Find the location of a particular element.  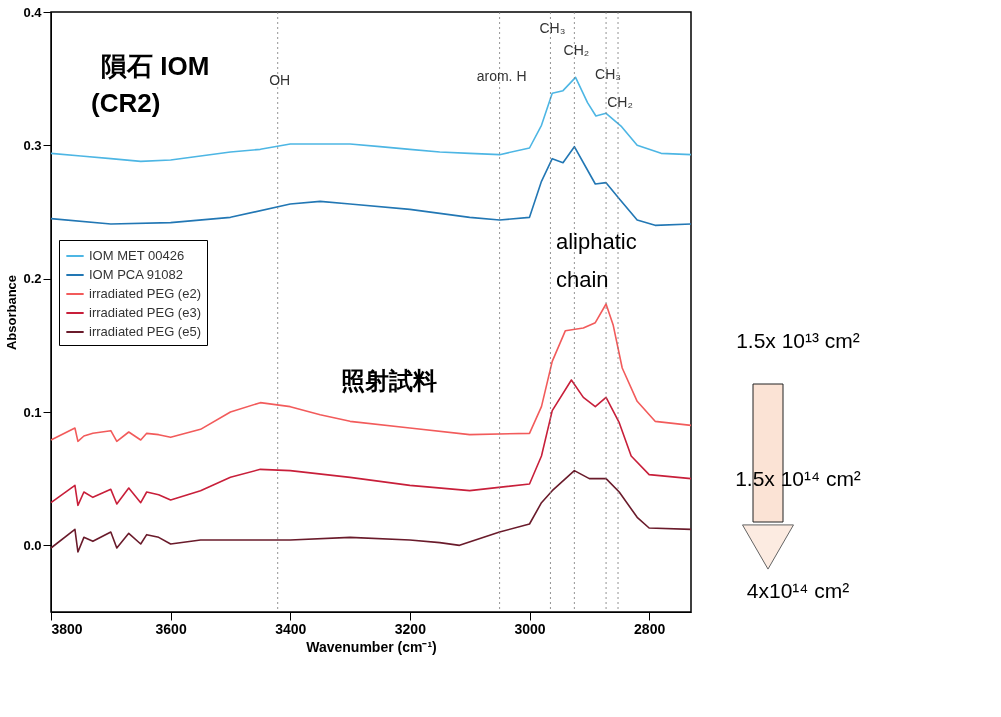

legend-label: irradiated PEG (e5) is located at coordinates (145, 331).